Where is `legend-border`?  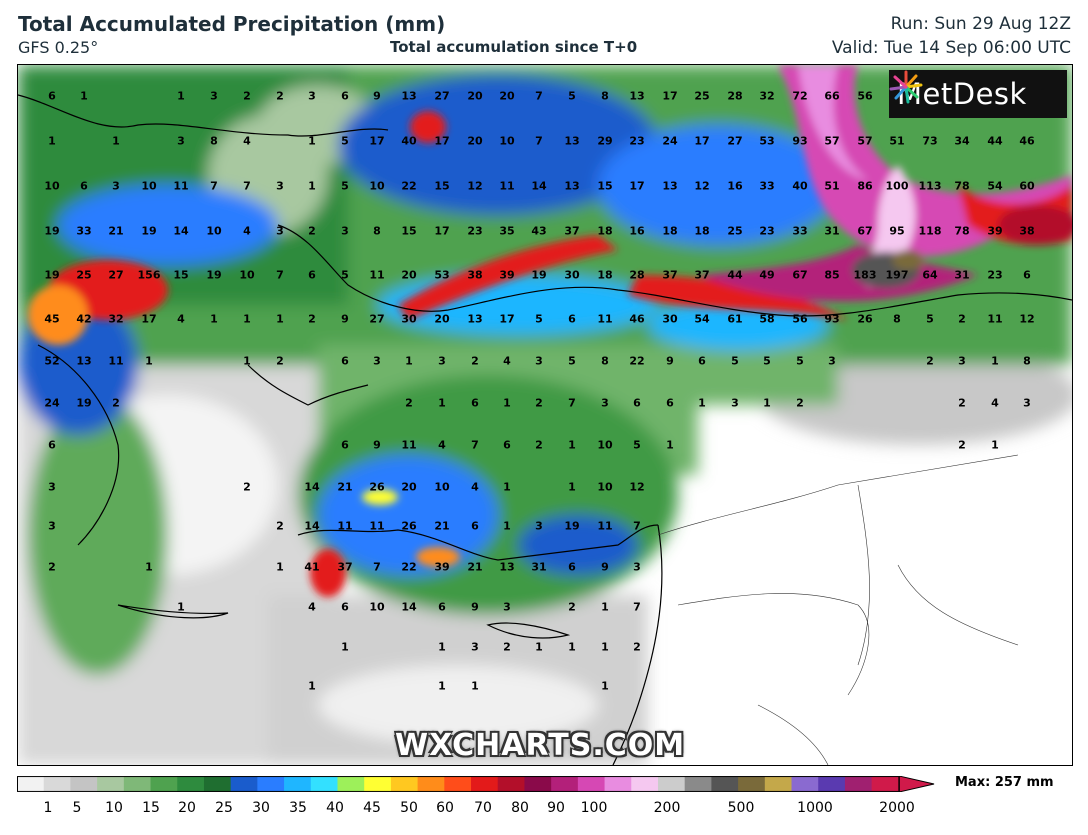 legend-border is located at coordinates (458, 784).